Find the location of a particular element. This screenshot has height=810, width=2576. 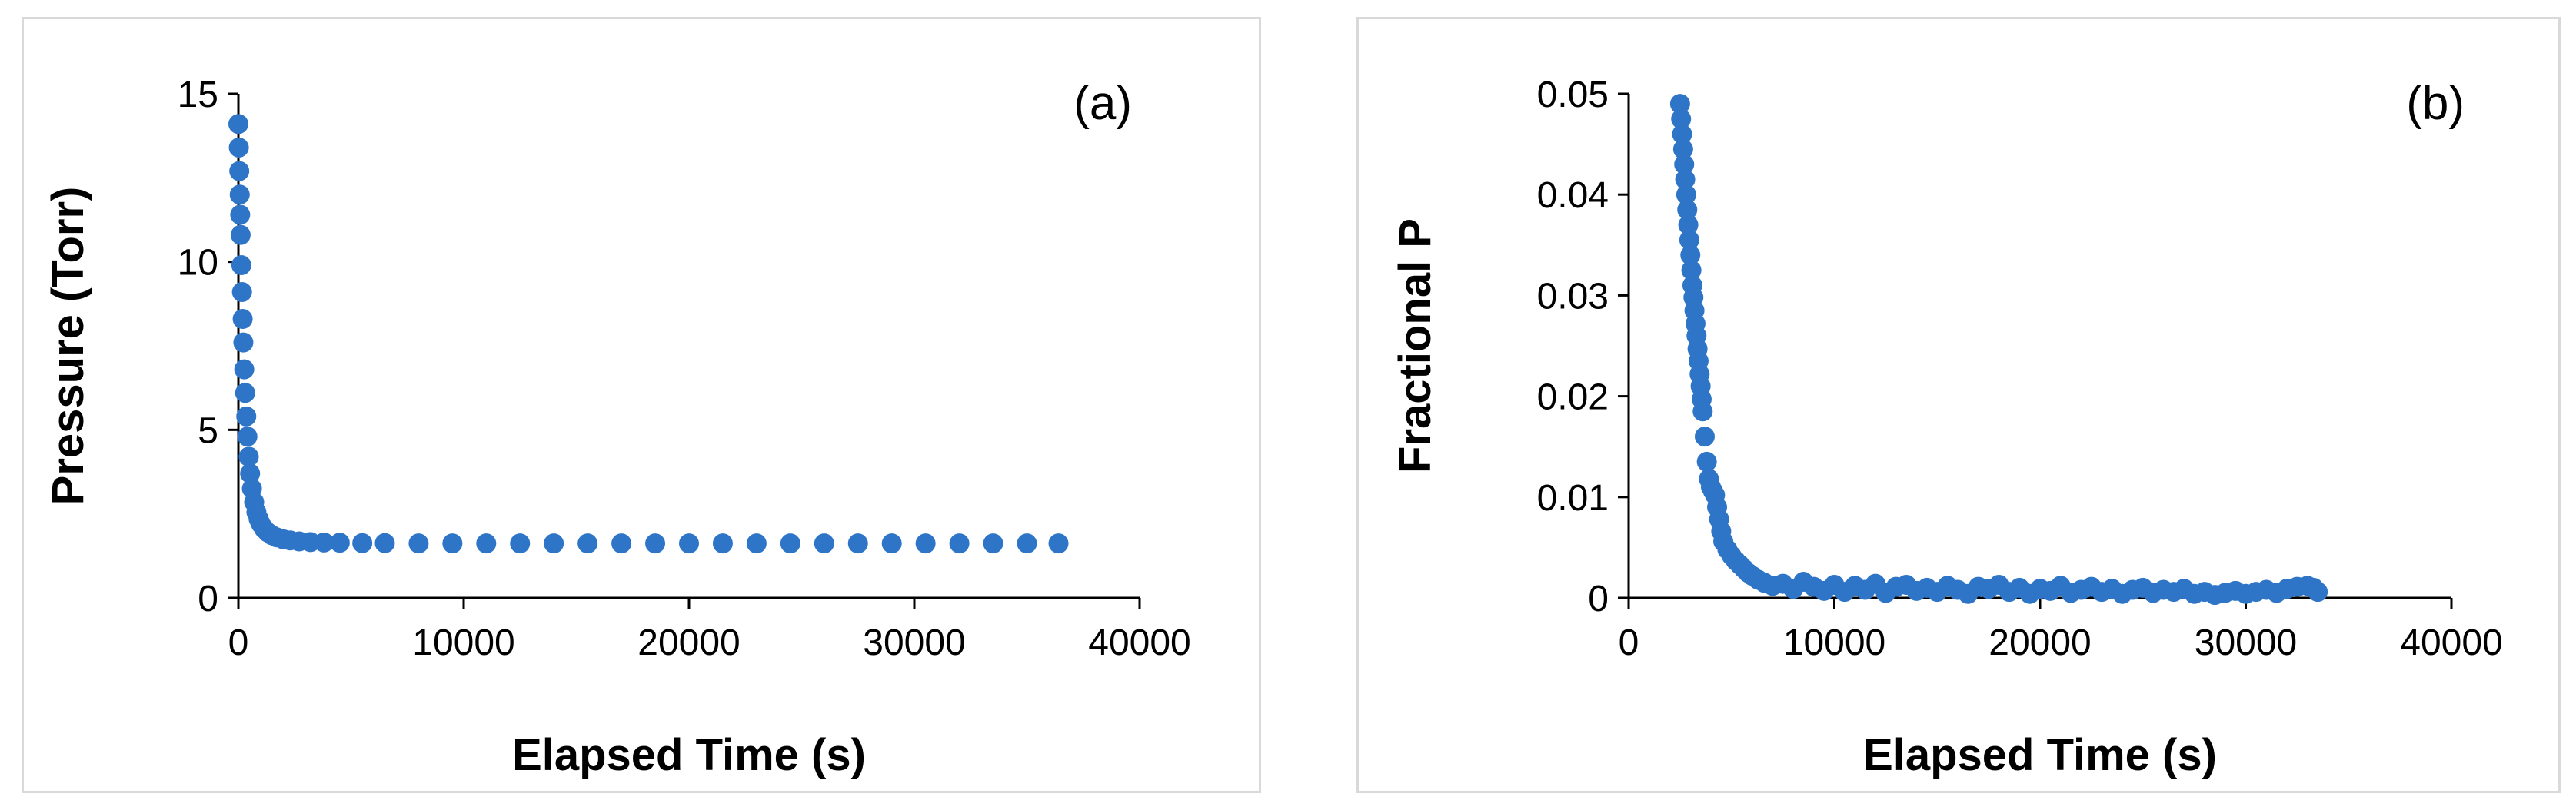

x-tick-label-a-3: 30000 is located at coordinates (914, 642).